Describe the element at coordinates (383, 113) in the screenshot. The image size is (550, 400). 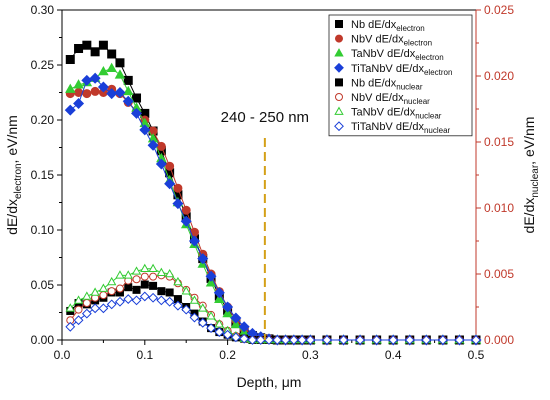
I see `legend-entry-name: TaNbV dE/dx` at that location.